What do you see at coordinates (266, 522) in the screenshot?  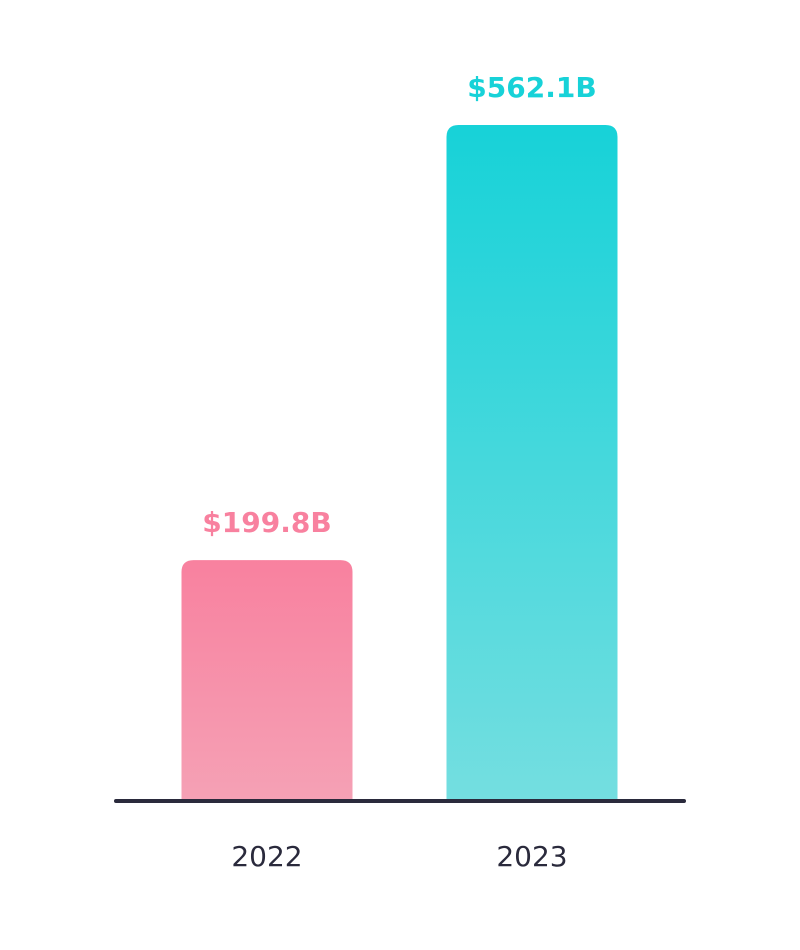 I see `data-label-2022: $199.8B` at bounding box center [266, 522].